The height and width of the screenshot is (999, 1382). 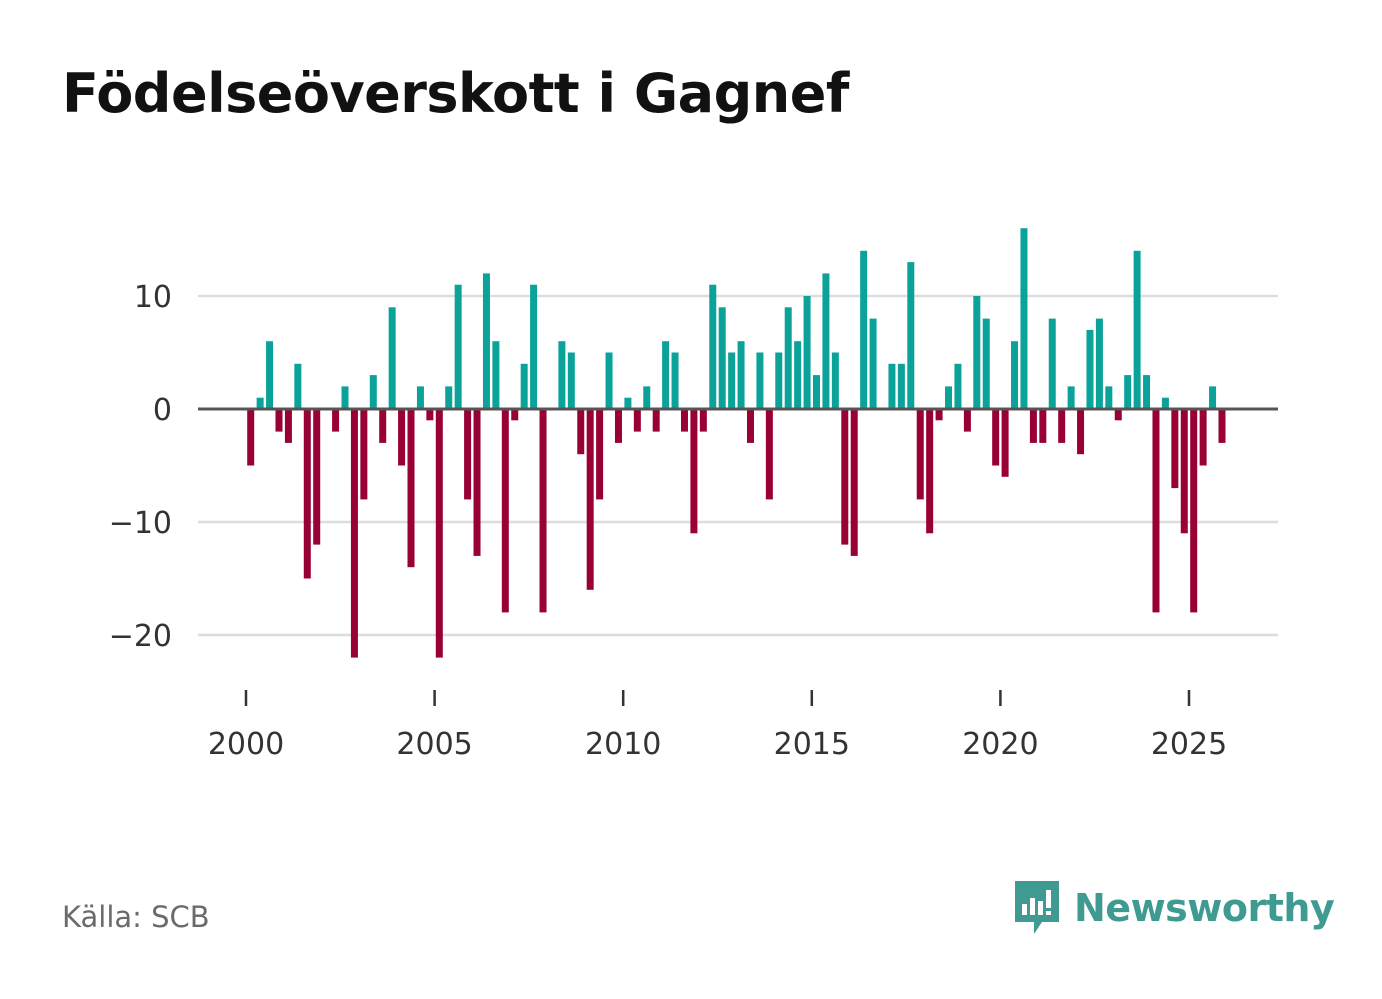 What do you see at coordinates (717, 726) in the screenshot?
I see `x-axis: 2000 2005 2010 2015 2020 2025` at bounding box center [717, 726].